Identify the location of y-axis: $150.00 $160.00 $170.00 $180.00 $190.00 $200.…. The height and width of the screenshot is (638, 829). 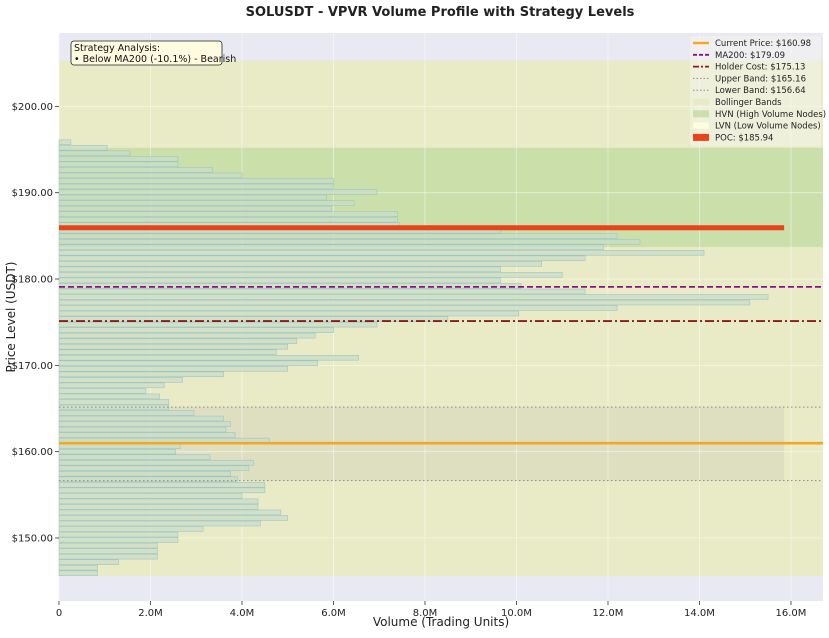
(35, 323).